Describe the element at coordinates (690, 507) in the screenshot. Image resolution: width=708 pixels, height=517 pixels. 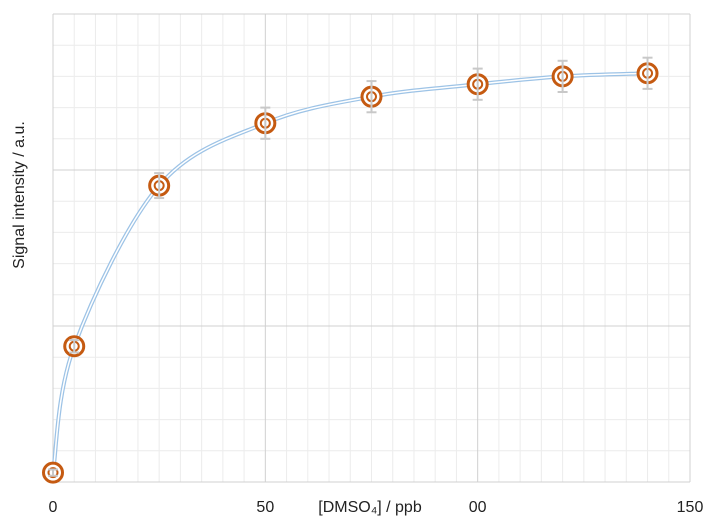
I see `x-tick-label: 150` at that location.